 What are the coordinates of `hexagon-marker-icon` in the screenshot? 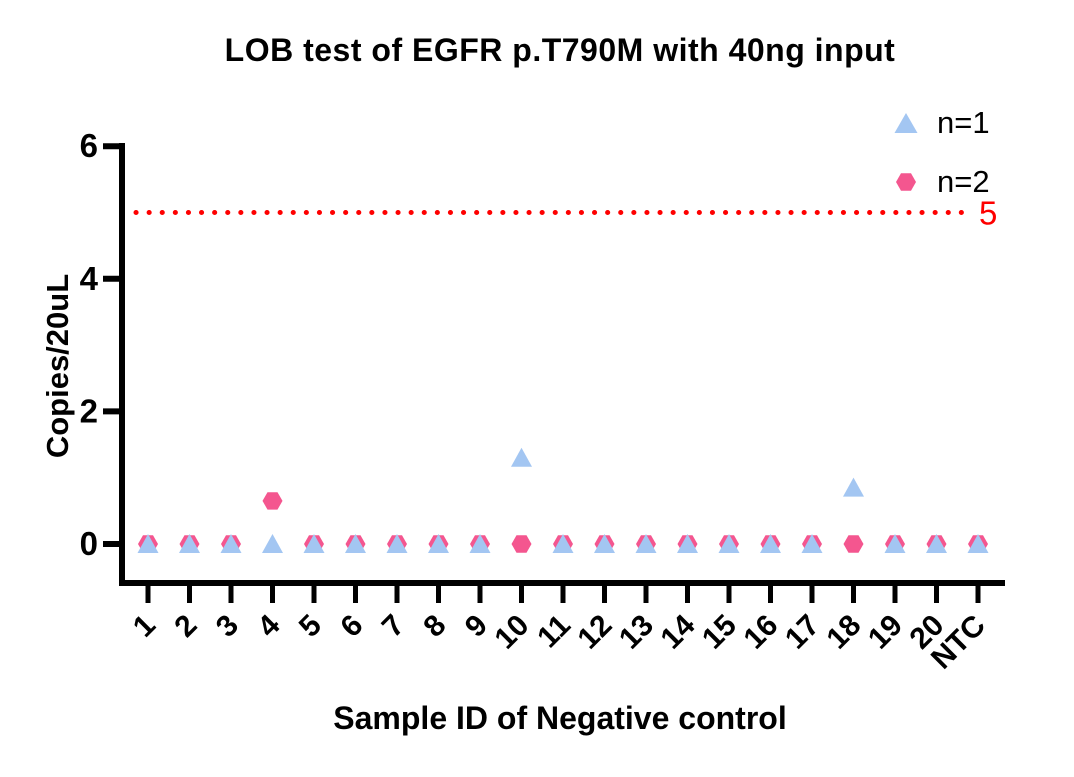 It's located at (906, 182).